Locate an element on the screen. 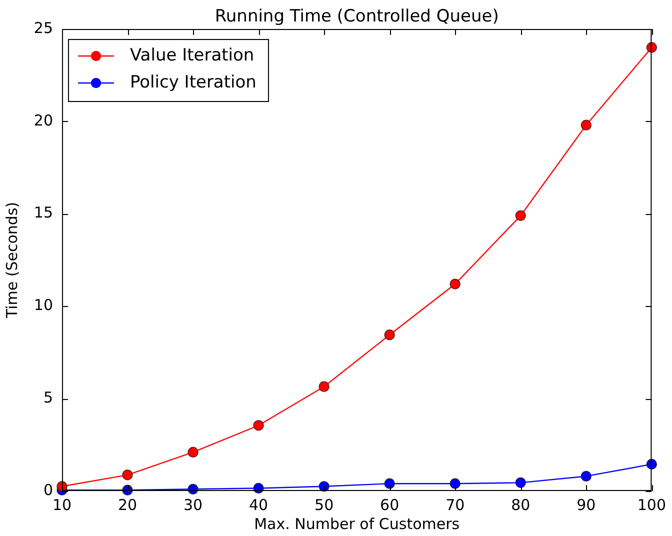  x-axis-title: Max. Number of Customers is located at coordinates (357, 523).